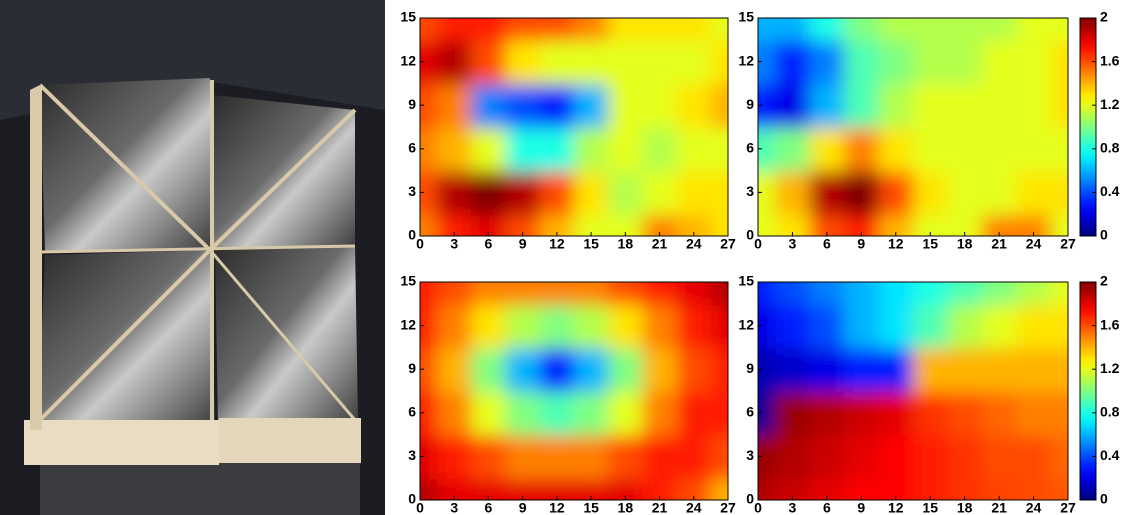 Image resolution: width=1126 pixels, height=515 pixels. What do you see at coordinates (750, 191) in the screenshot?
I see `y-tick-label: 3` at bounding box center [750, 191].